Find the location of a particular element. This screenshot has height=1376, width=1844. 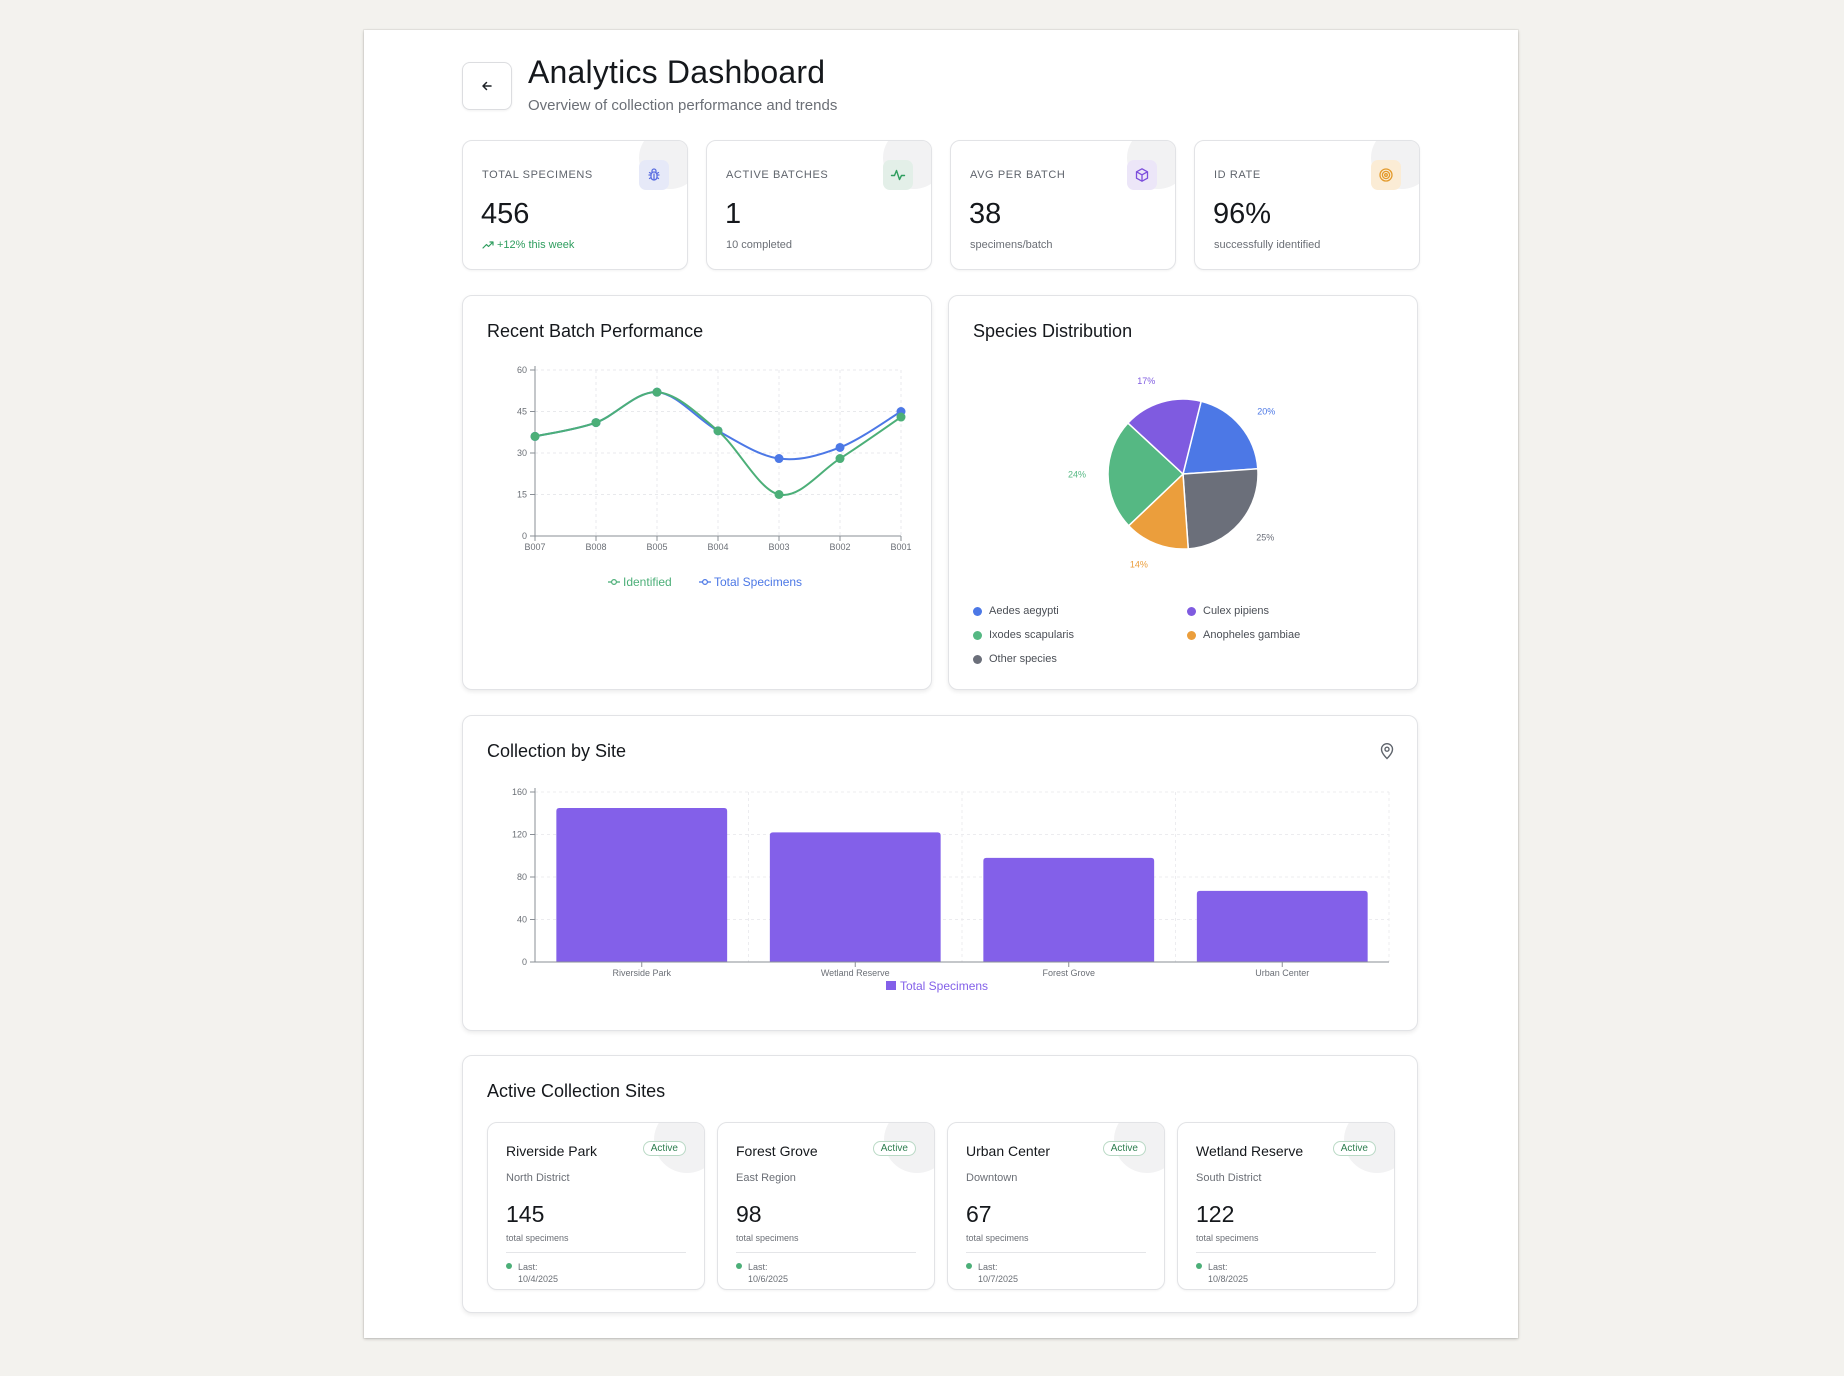

legend-label: Identified is located at coordinates (647, 582).